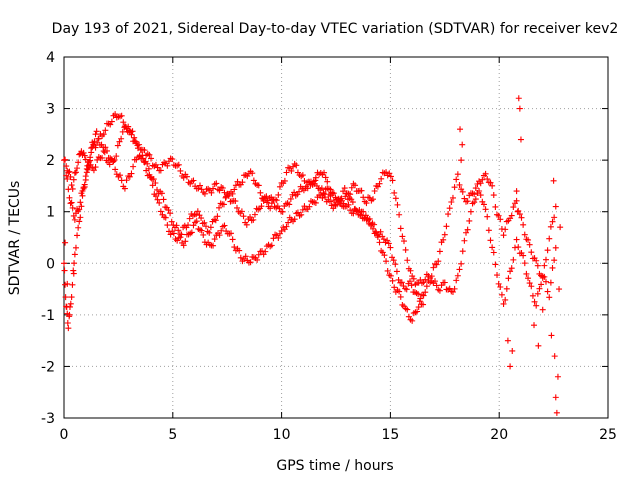 The height and width of the screenshot is (480, 640). Describe the element at coordinates (499, 435) in the screenshot. I see `x-tick-label: 20` at that location.